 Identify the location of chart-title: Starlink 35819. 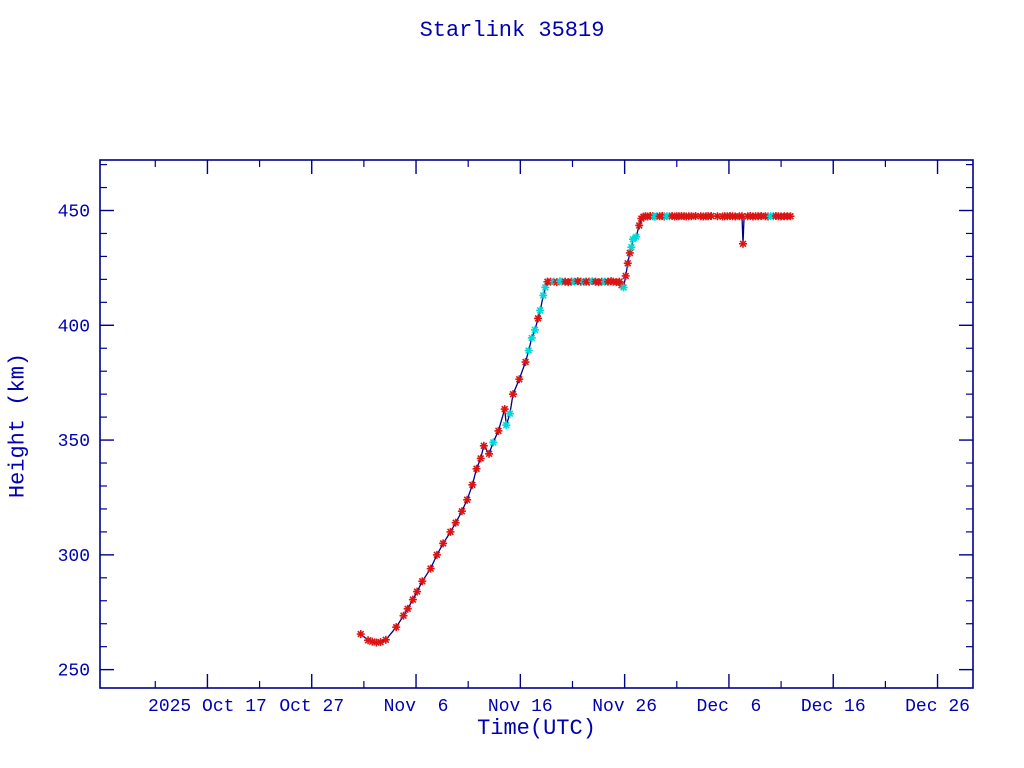
(512, 30).